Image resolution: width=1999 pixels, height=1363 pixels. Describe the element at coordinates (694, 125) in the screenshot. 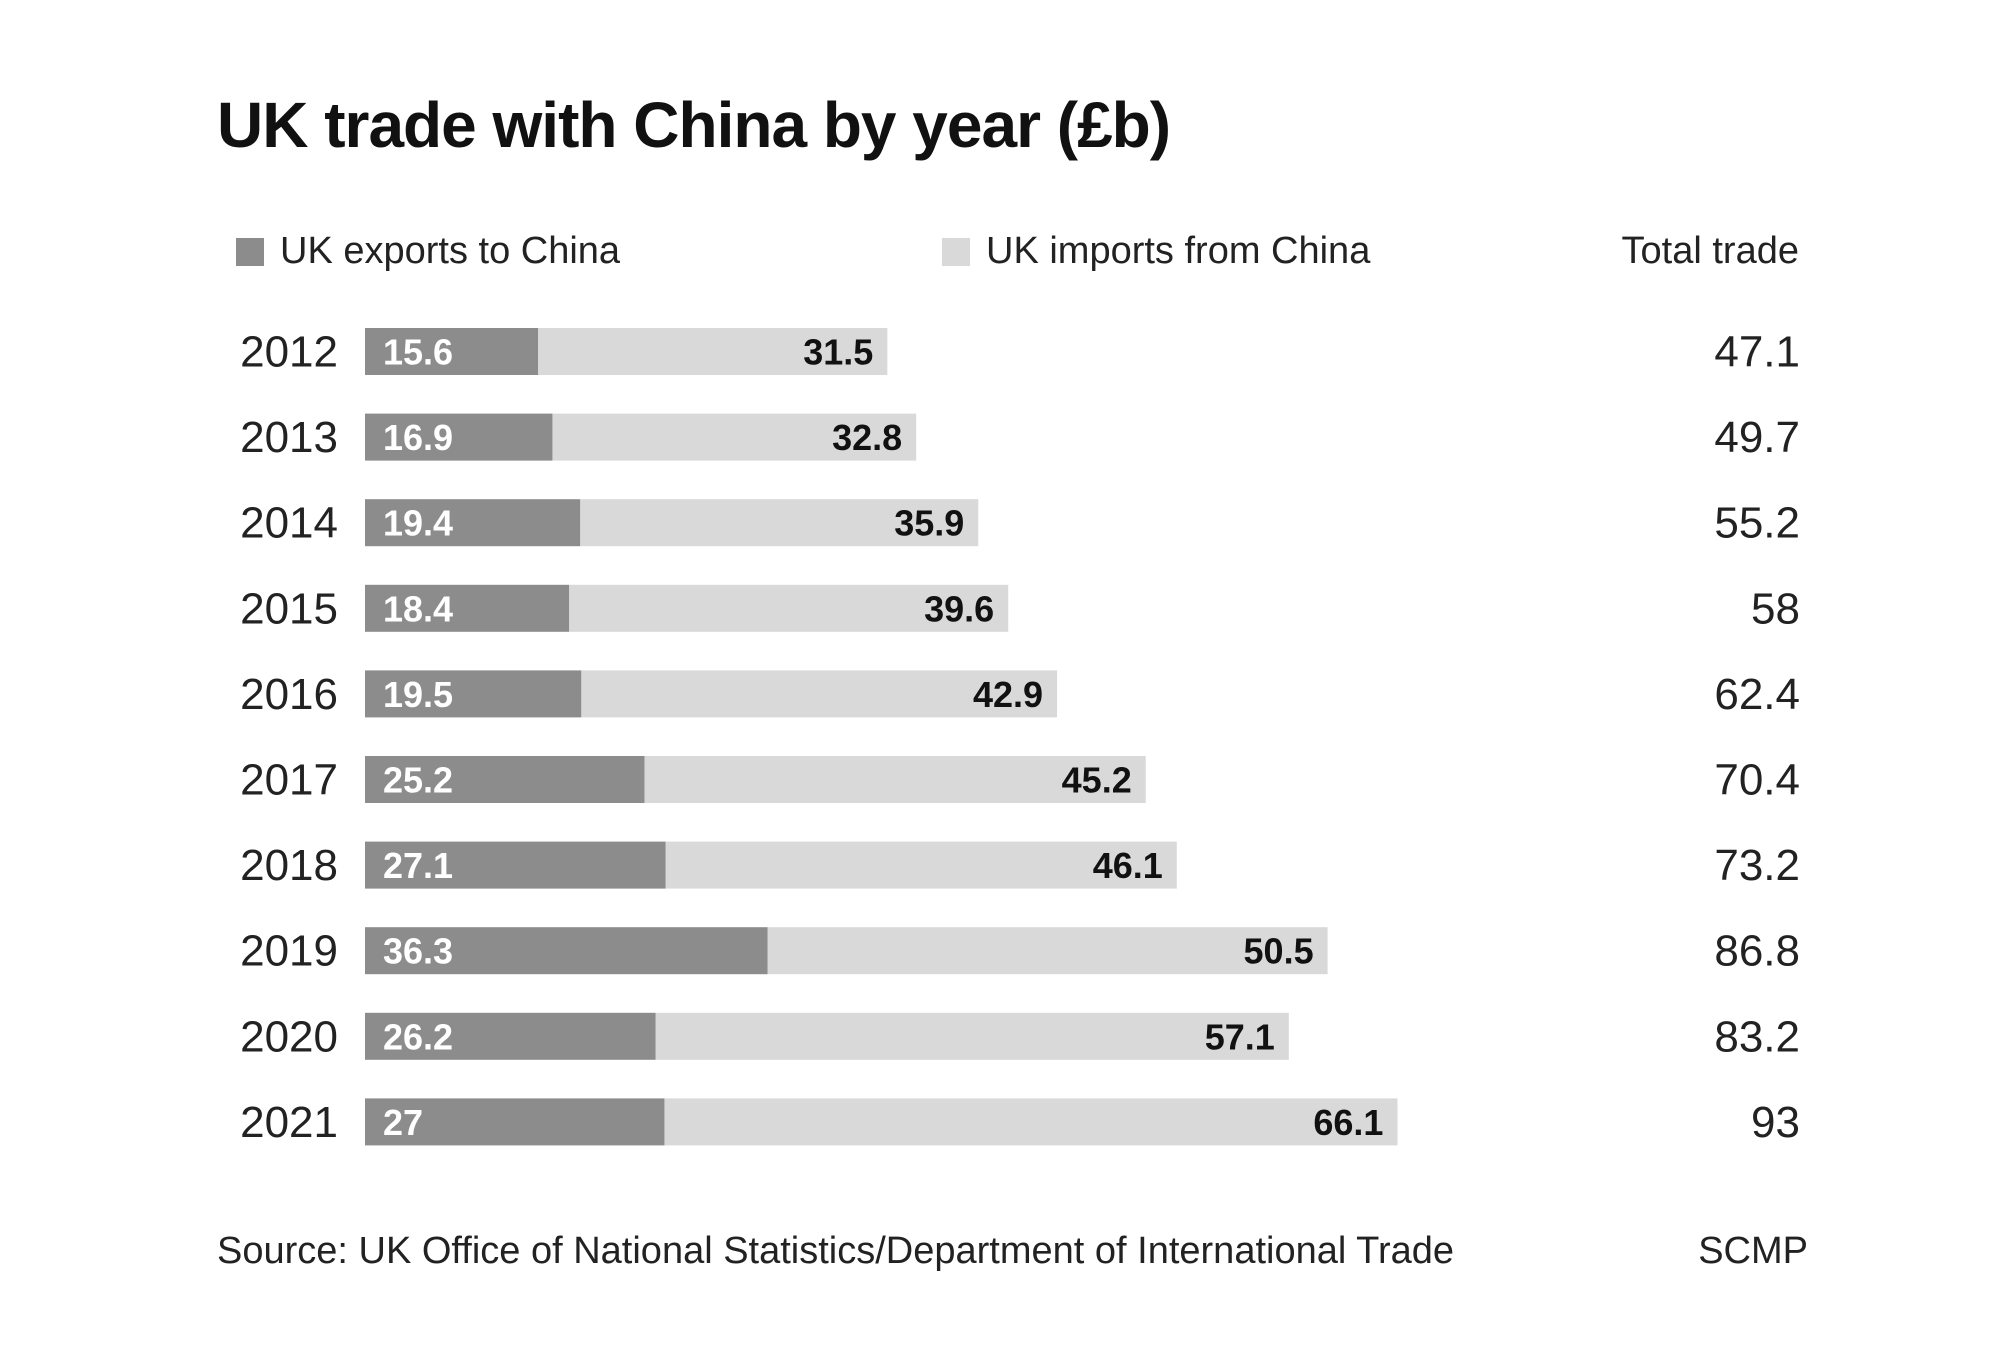

I see `chart-title: UK trade with China by year (£b)` at that location.